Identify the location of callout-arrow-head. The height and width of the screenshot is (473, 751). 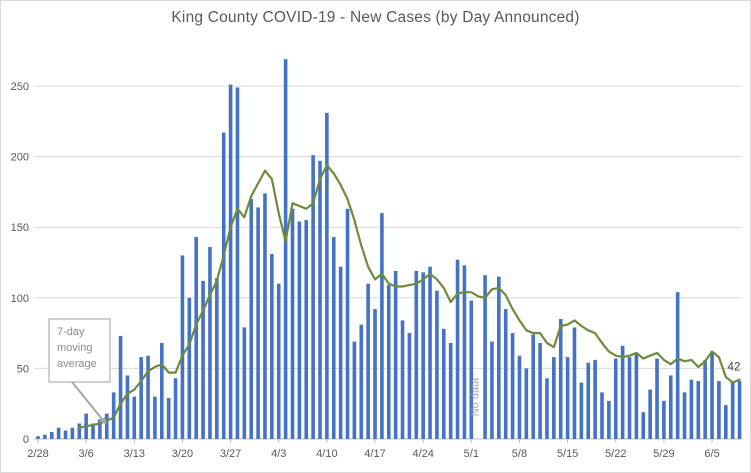
(103, 420).